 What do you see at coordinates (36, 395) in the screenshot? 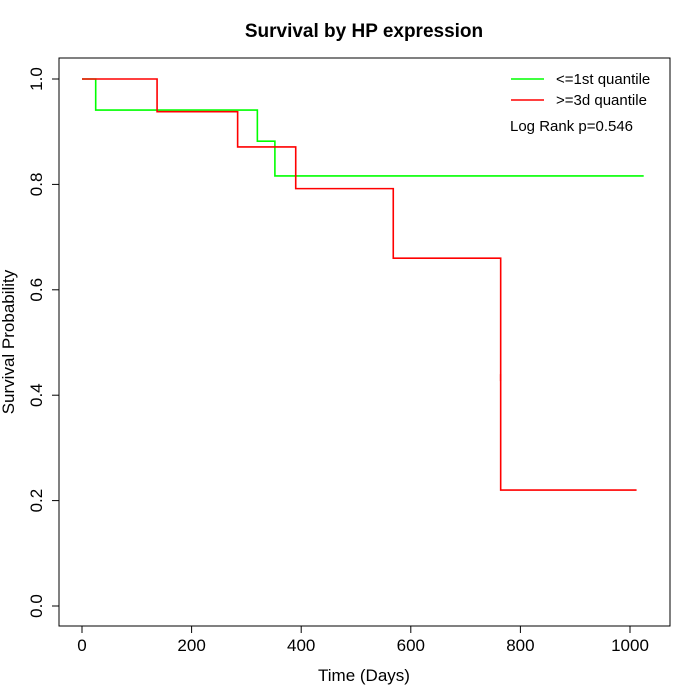
I see `y-tick-label: 0.4` at bounding box center [36, 395].